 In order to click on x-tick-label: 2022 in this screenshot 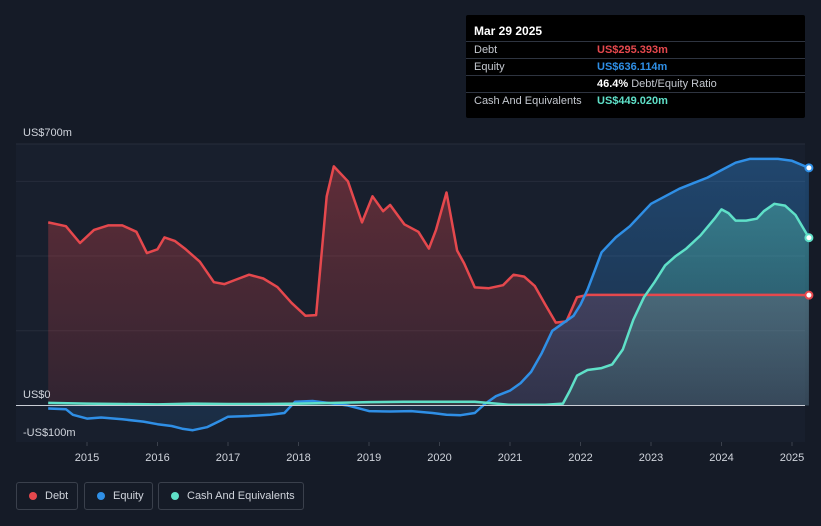, I will do `click(580, 458)`.